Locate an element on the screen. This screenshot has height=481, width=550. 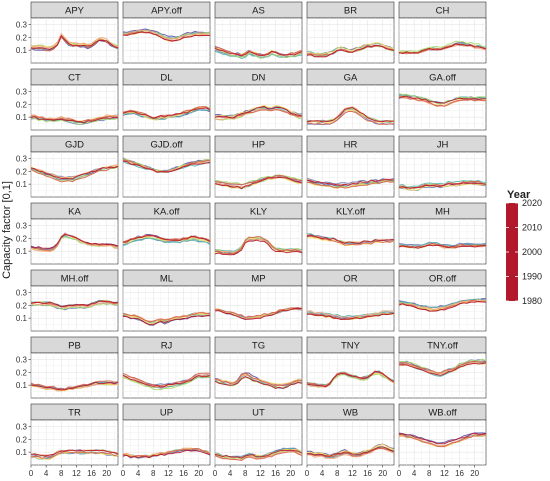
facet-panel: GA.off is located at coordinates (442, 99).